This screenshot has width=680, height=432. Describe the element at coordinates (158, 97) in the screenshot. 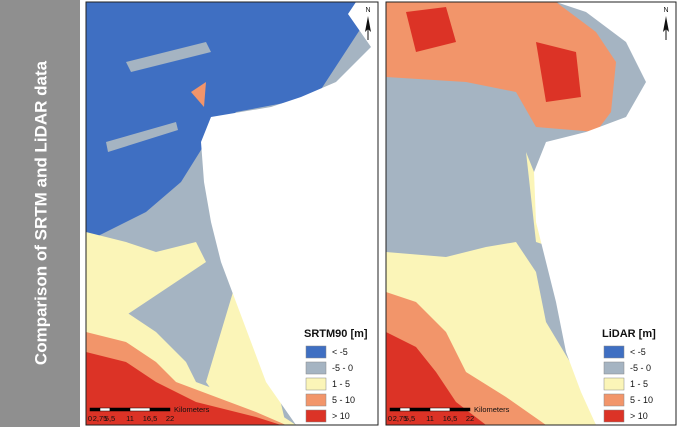

I see `channel` at that location.